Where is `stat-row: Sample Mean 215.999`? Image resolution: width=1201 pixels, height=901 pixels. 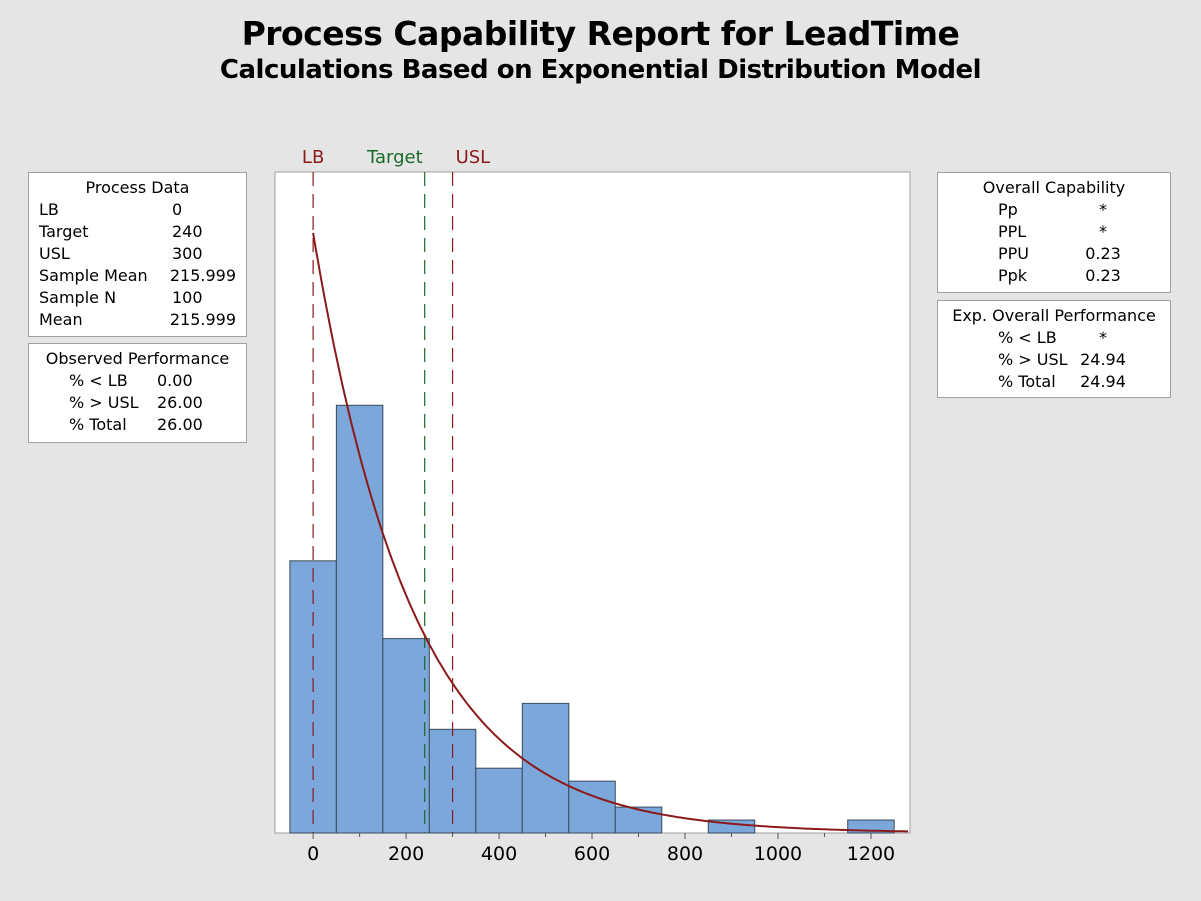 stat-row: Sample Mean 215.999 is located at coordinates (137, 276).